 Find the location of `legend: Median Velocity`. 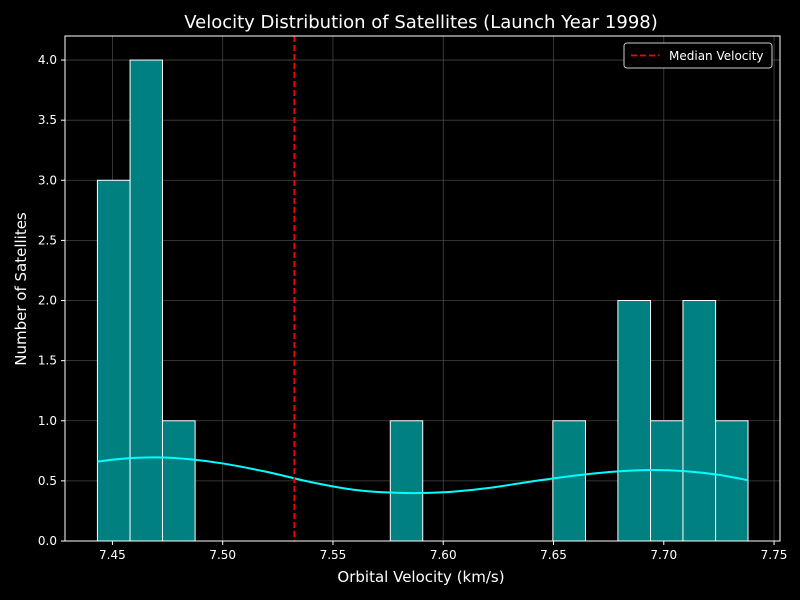

legend: Median Velocity is located at coordinates (698, 55).